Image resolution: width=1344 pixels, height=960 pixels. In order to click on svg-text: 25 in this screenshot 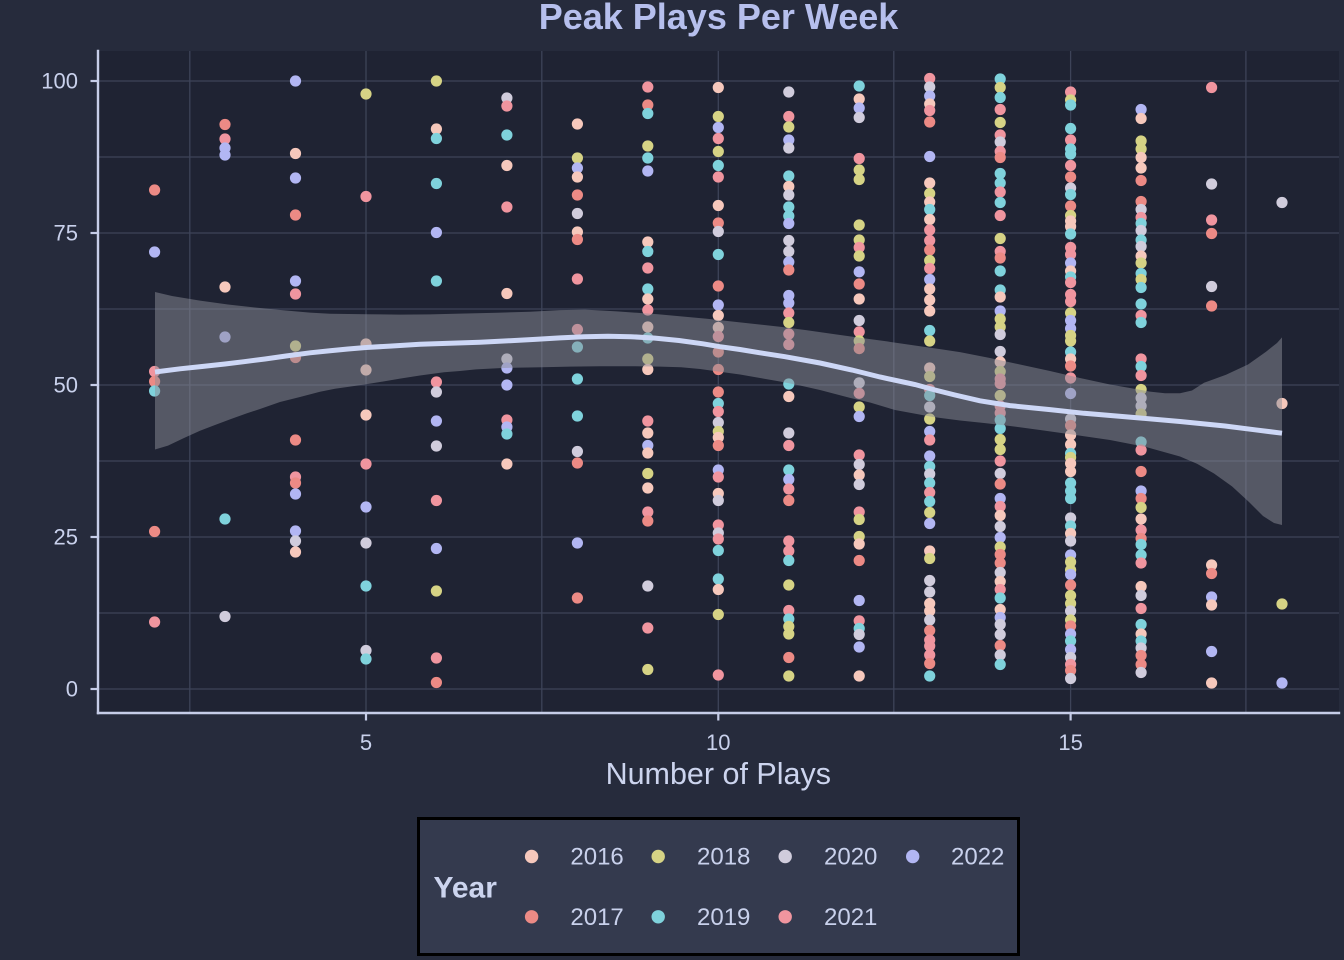, I will do `click(66, 537)`.